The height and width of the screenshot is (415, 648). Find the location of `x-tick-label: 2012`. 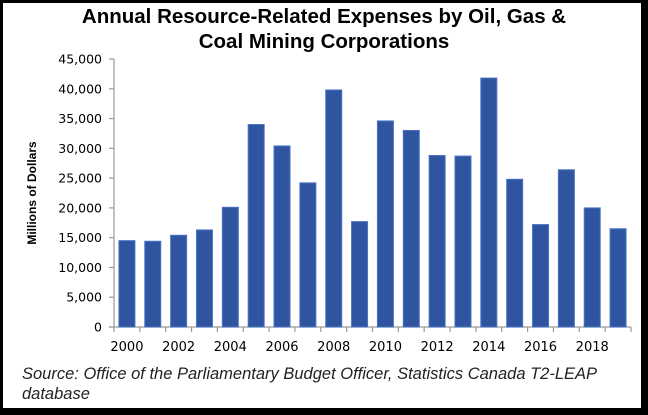

x-tick-label: 2012 is located at coordinates (437, 347).